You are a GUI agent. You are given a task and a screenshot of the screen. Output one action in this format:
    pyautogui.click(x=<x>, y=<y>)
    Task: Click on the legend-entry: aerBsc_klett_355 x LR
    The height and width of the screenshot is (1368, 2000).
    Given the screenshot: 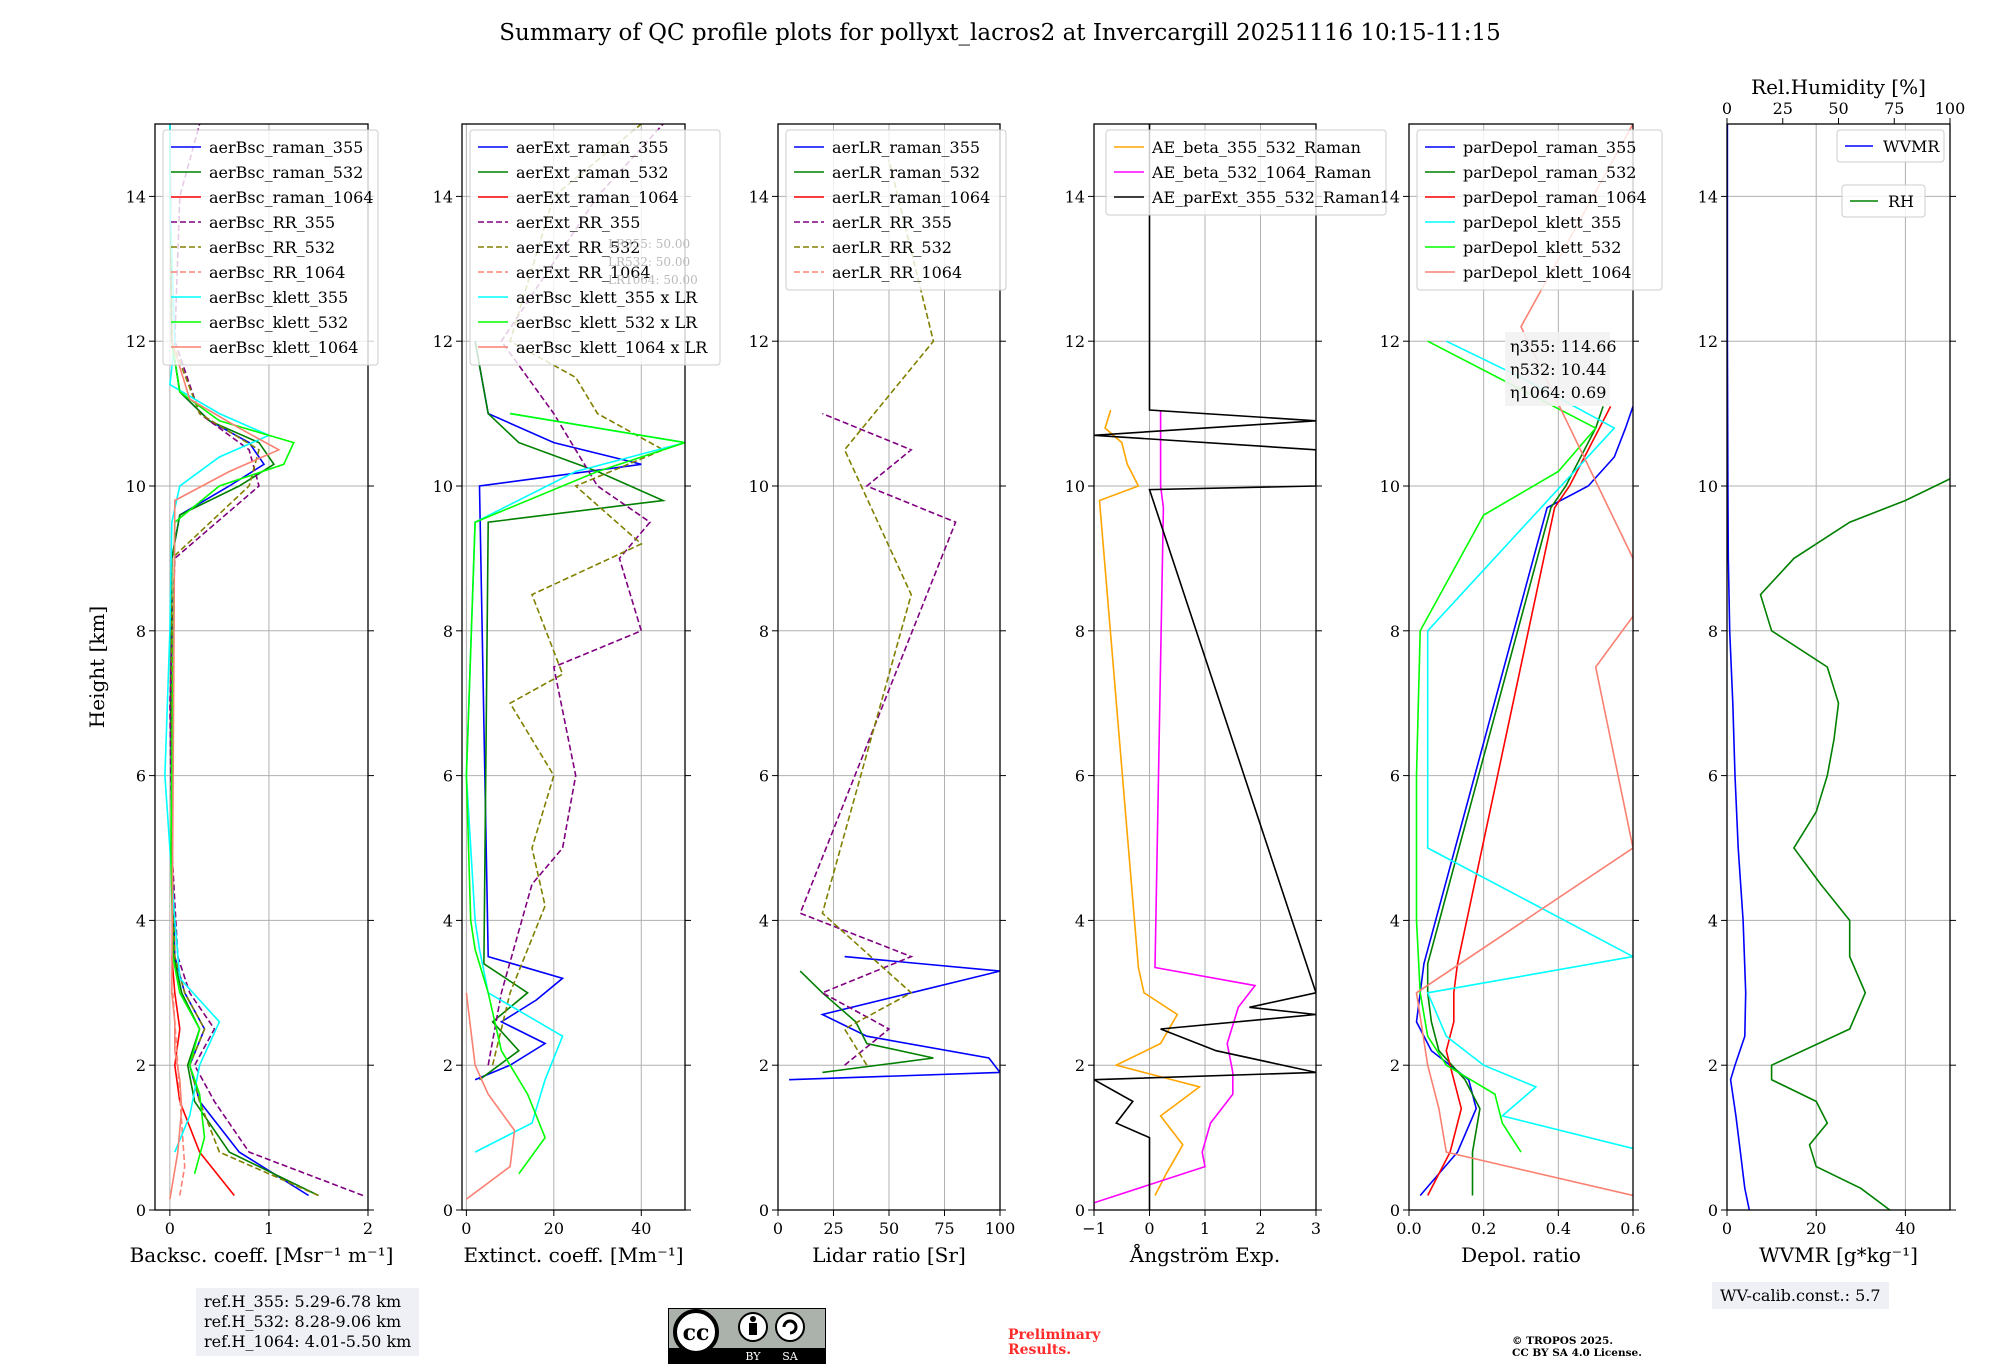 What is the action you would take?
    pyautogui.click(x=607, y=297)
    